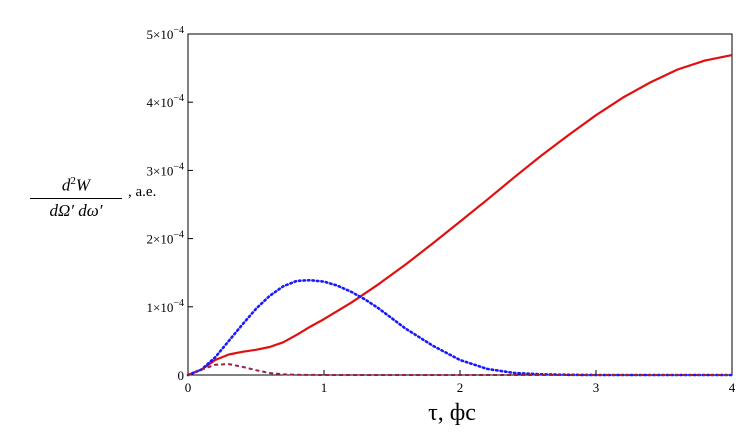  Describe the element at coordinates (596, 387) in the screenshot. I see `x-tick-label: 3` at that location.